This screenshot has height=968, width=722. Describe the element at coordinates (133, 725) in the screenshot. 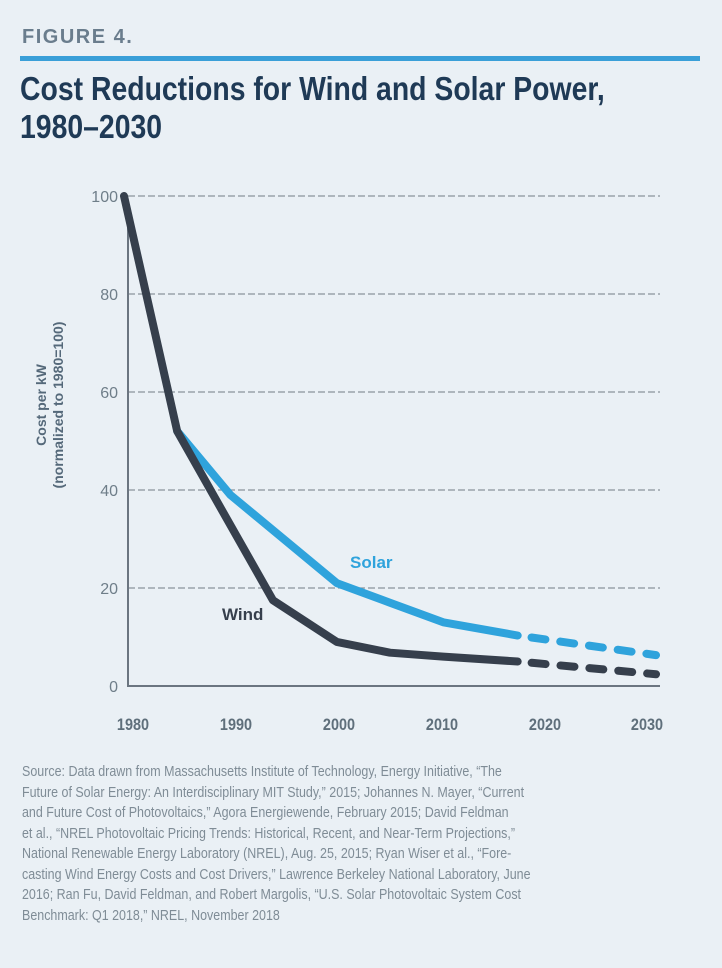

I see `x-tick-label: 1980` at that location.